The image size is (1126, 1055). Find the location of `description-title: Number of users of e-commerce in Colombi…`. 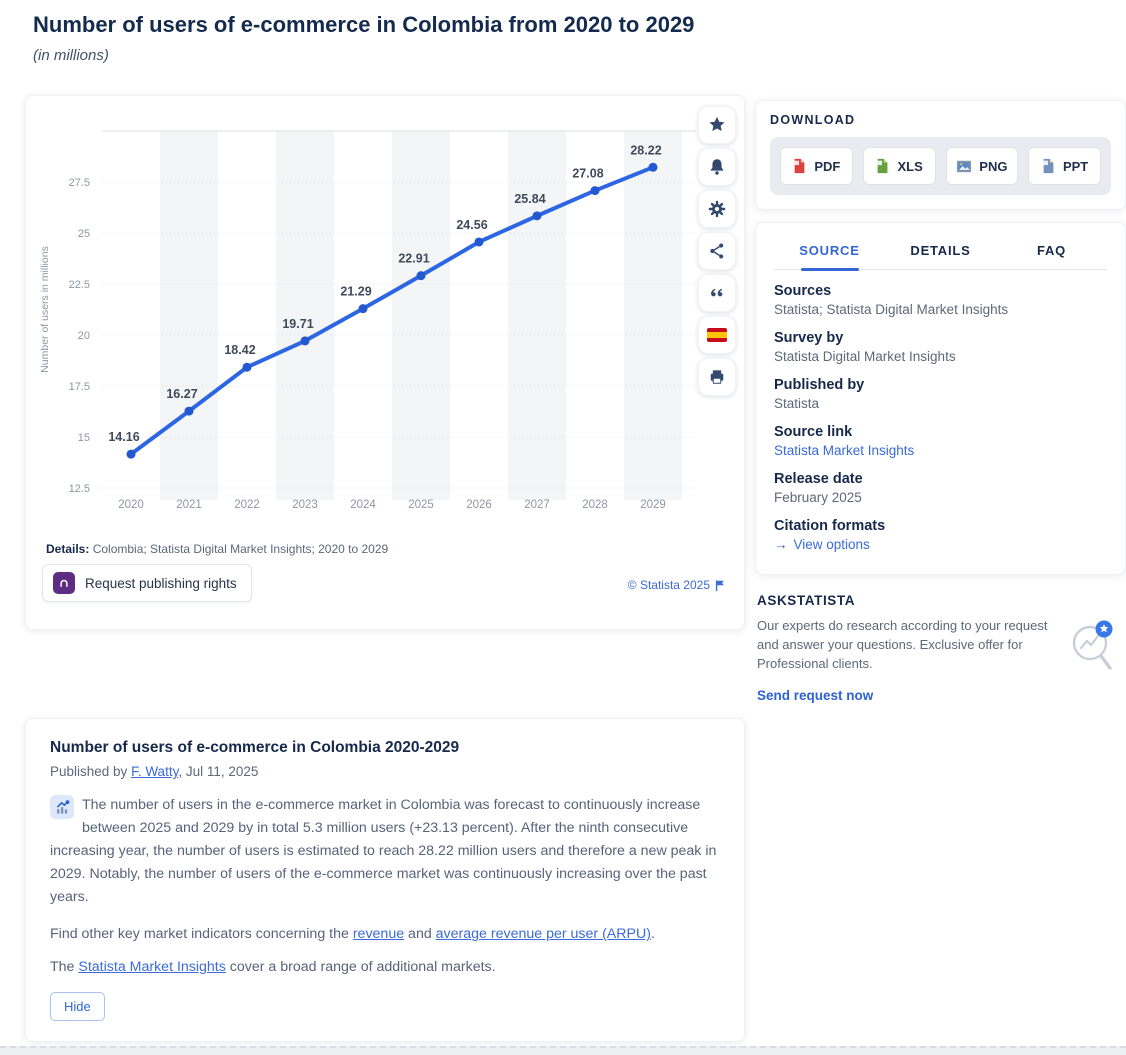

description-title: Number of users of e-commerce in Colombi… is located at coordinates (255, 747).